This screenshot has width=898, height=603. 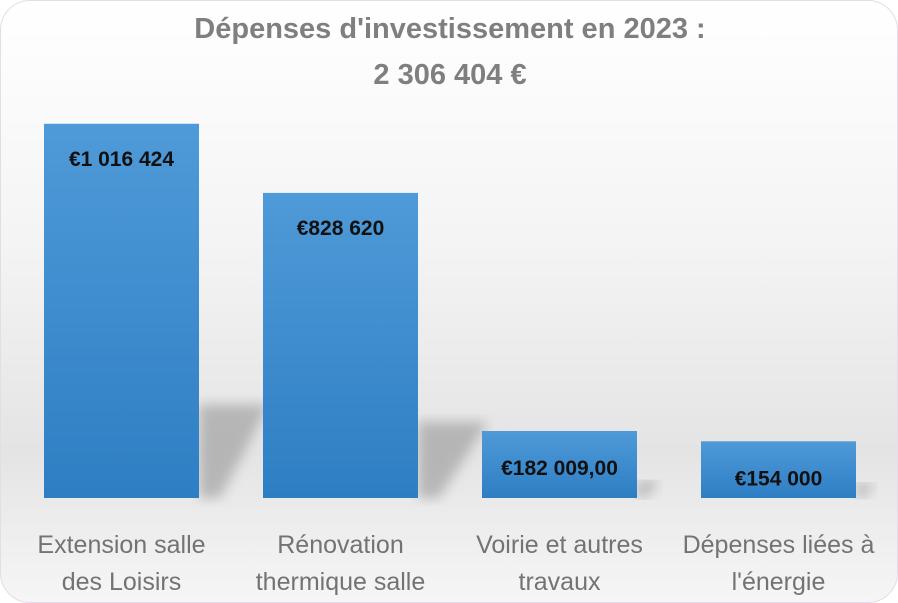 I want to click on category-label: l'énergie, so click(x=779, y=582).